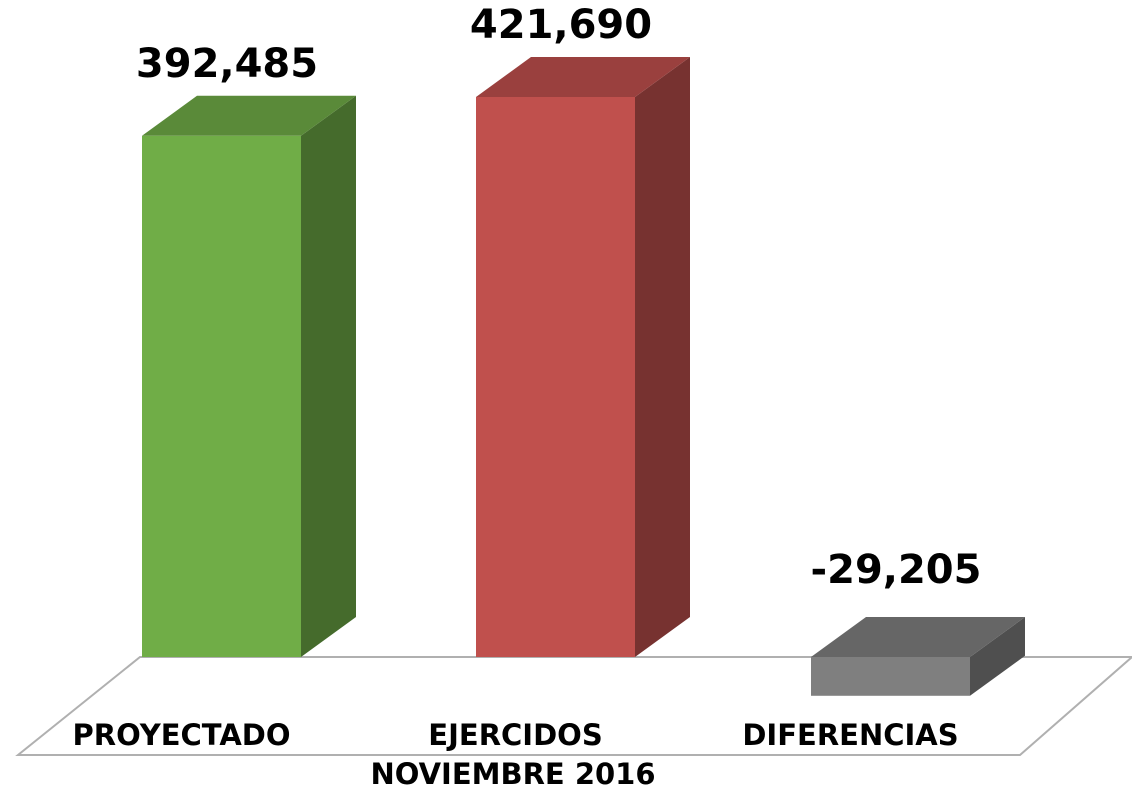 The image size is (1132, 791). Describe the element at coordinates (896, 570) in the screenshot. I see `value-label: -29,205` at that location.